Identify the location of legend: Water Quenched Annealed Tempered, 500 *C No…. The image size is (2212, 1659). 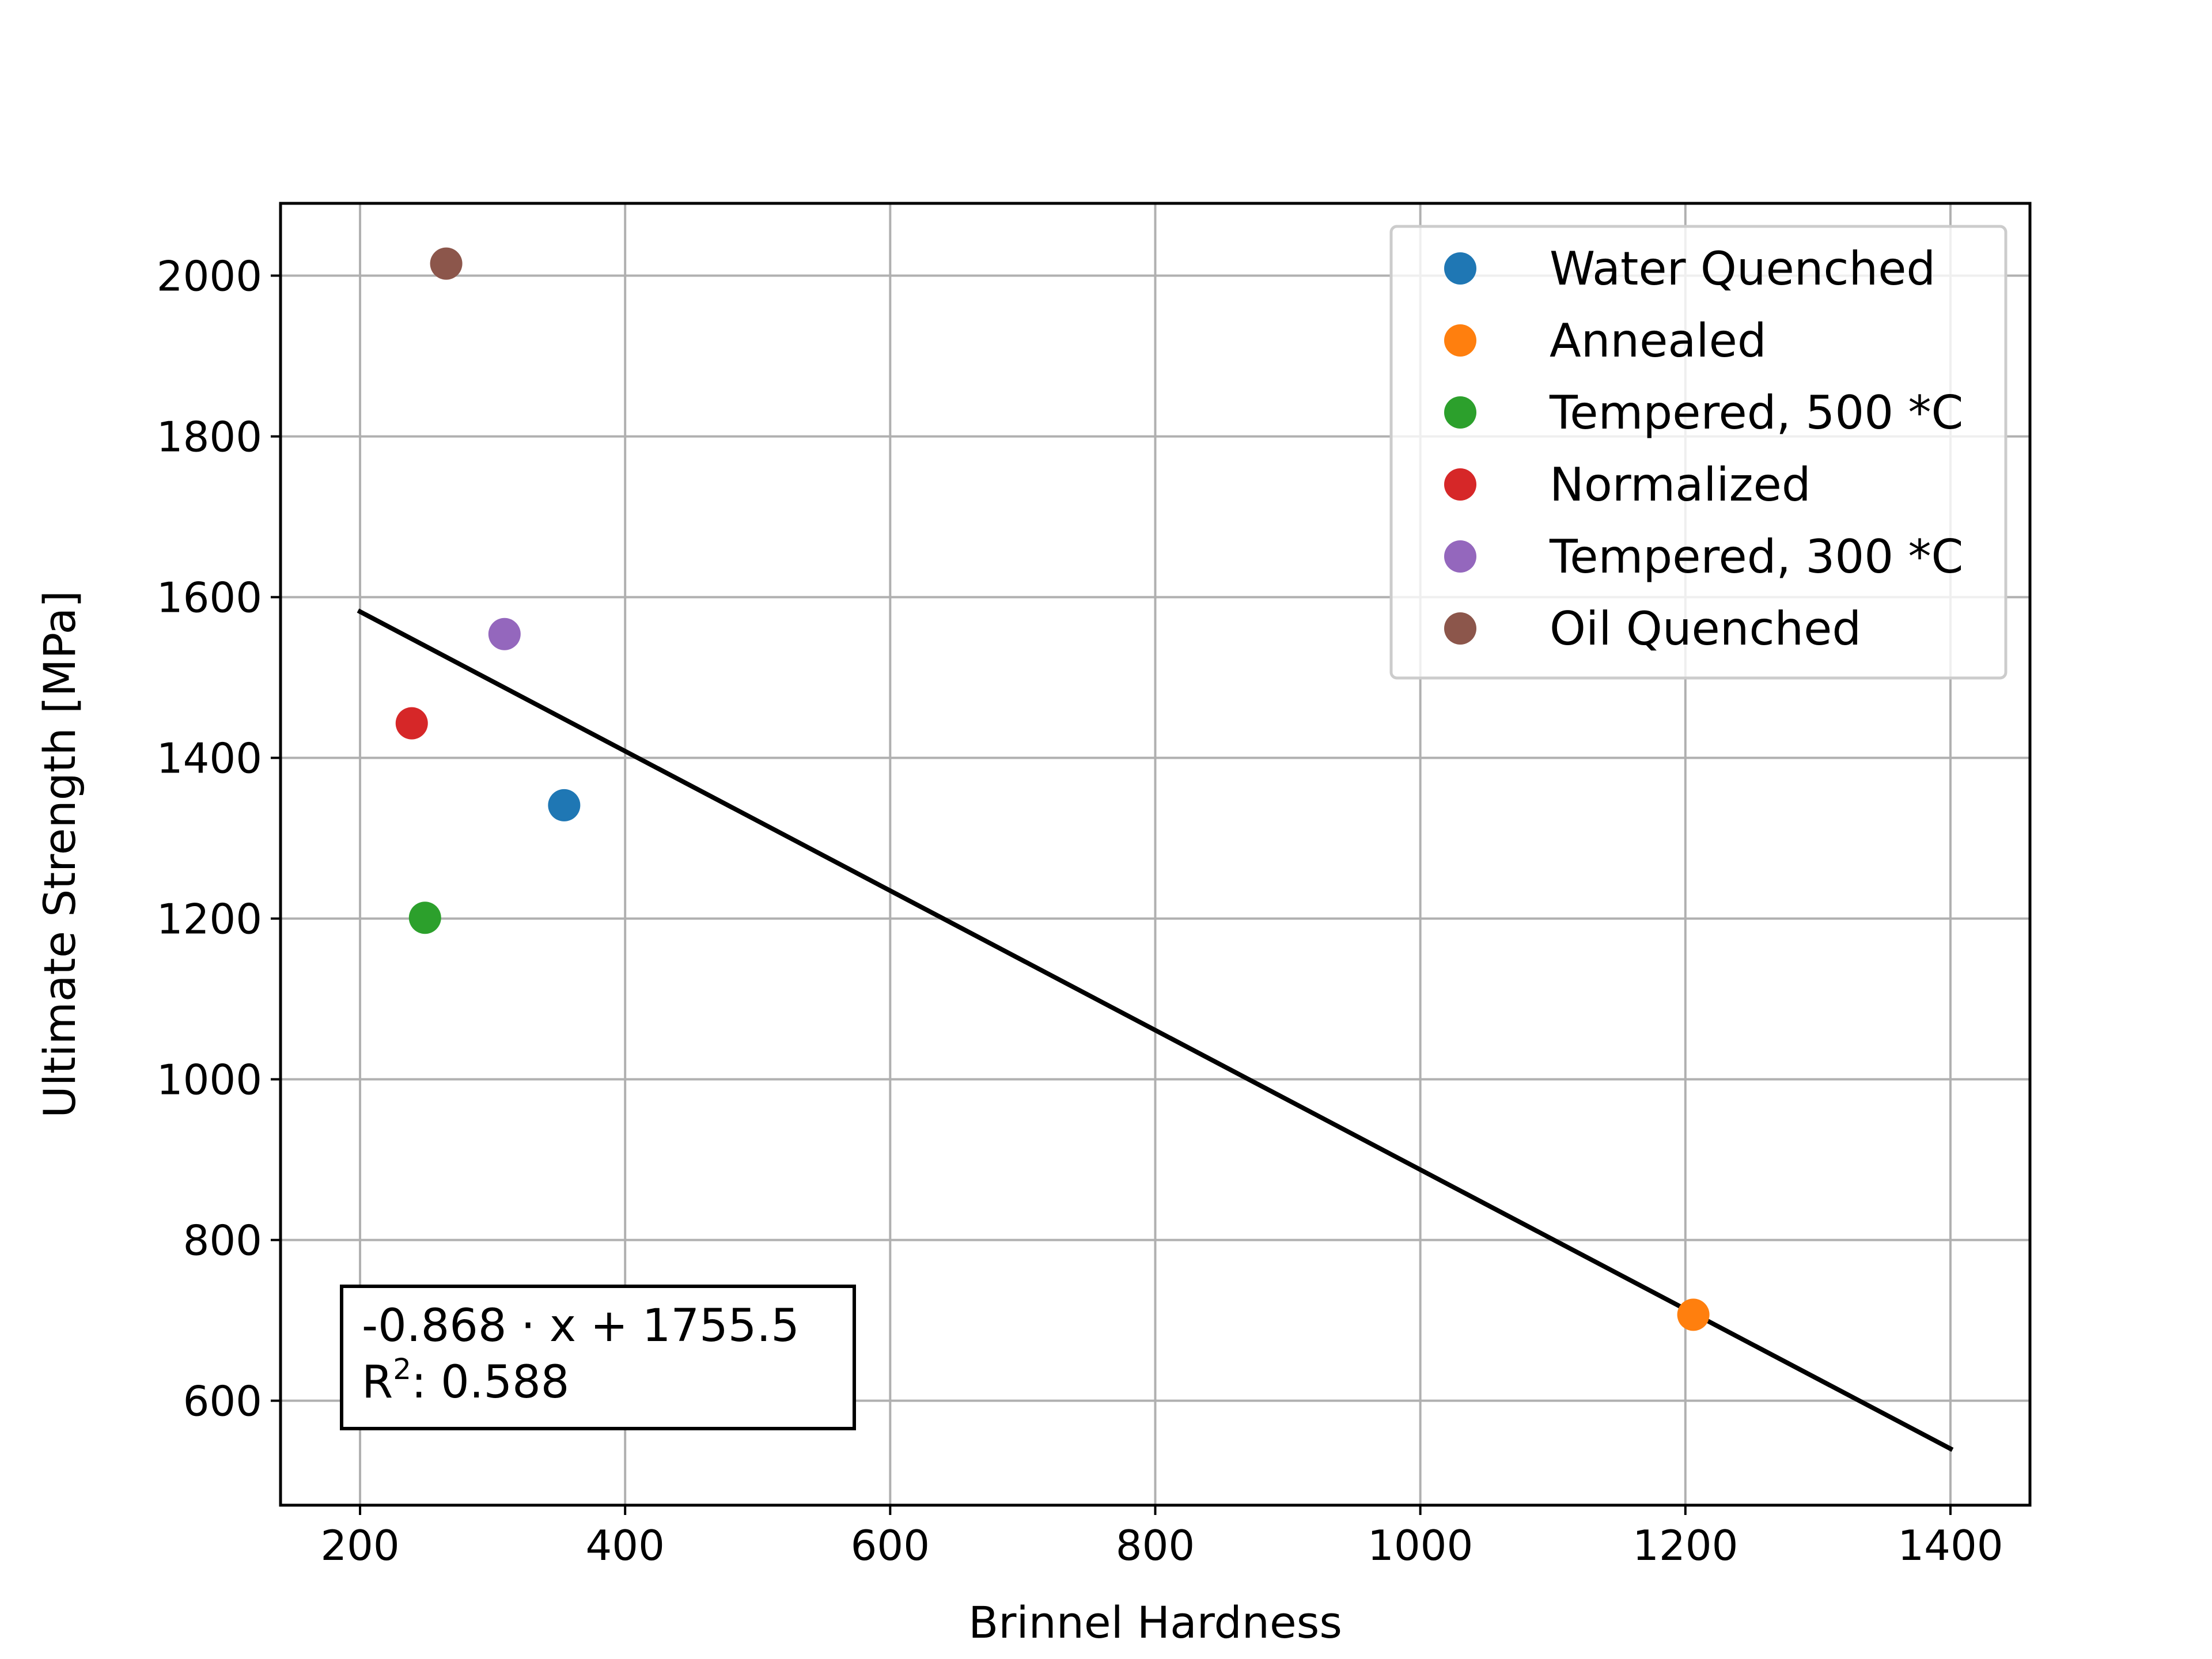
(1698, 452).